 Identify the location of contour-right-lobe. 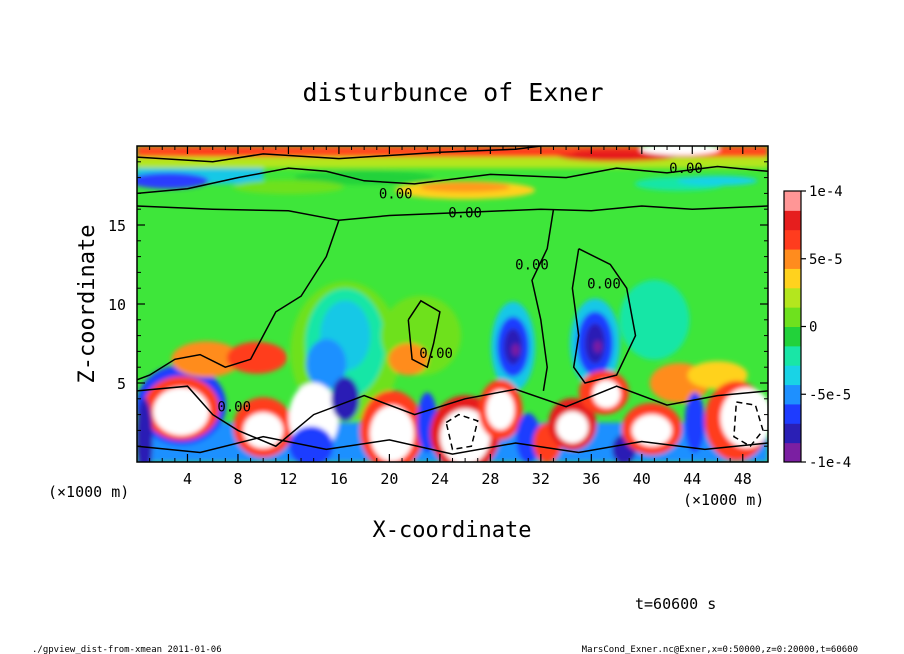
(604, 316).